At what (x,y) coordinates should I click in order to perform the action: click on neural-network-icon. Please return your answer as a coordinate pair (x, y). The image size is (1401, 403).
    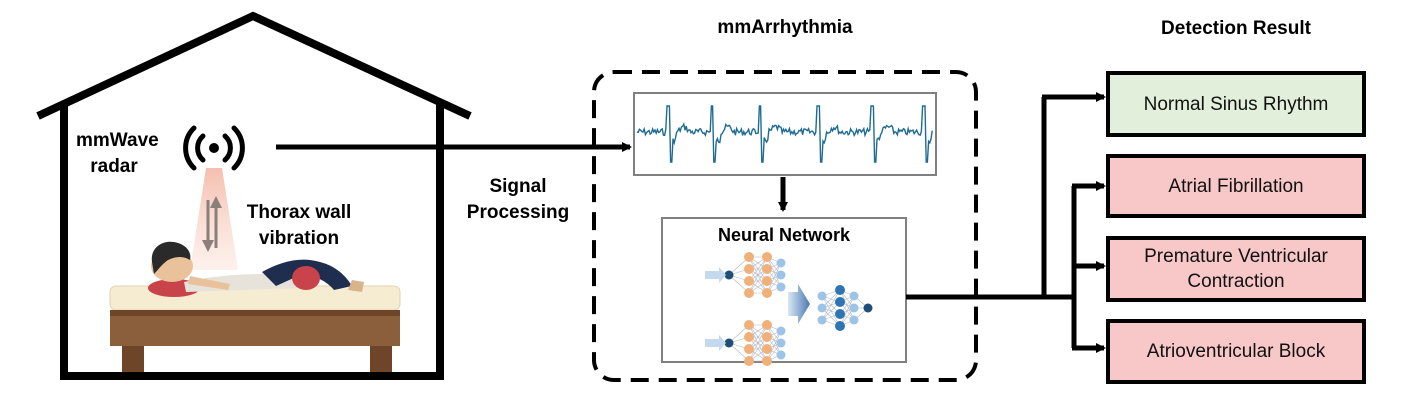
    Looking at the image, I should click on (789, 309).